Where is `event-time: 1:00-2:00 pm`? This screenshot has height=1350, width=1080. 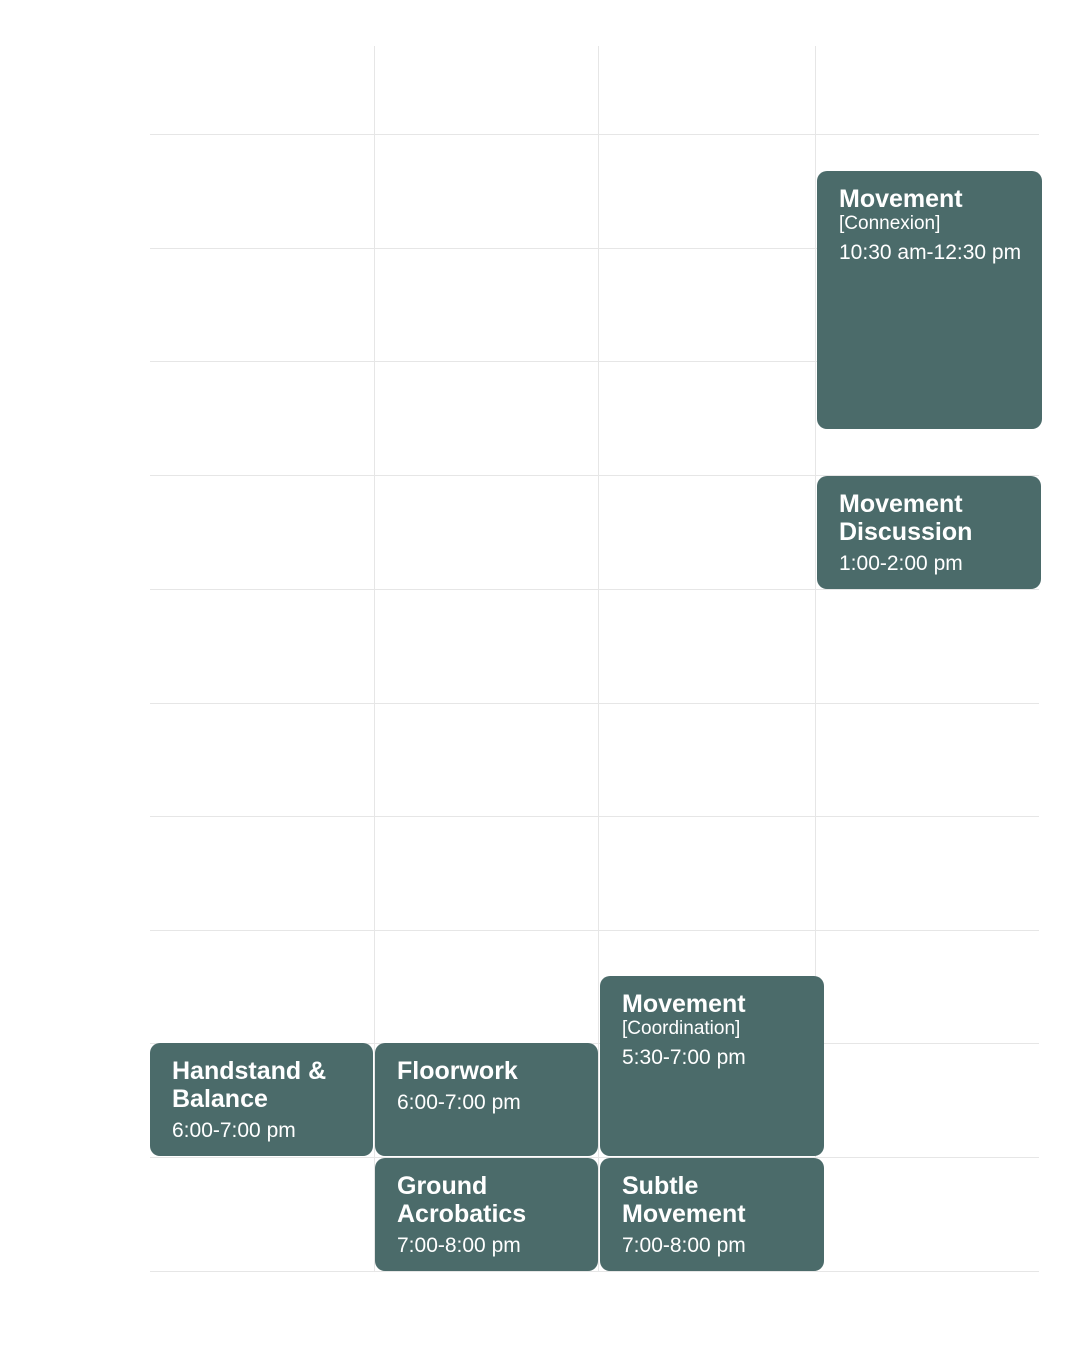
event-time: 1:00-2:00 pm is located at coordinates (901, 563).